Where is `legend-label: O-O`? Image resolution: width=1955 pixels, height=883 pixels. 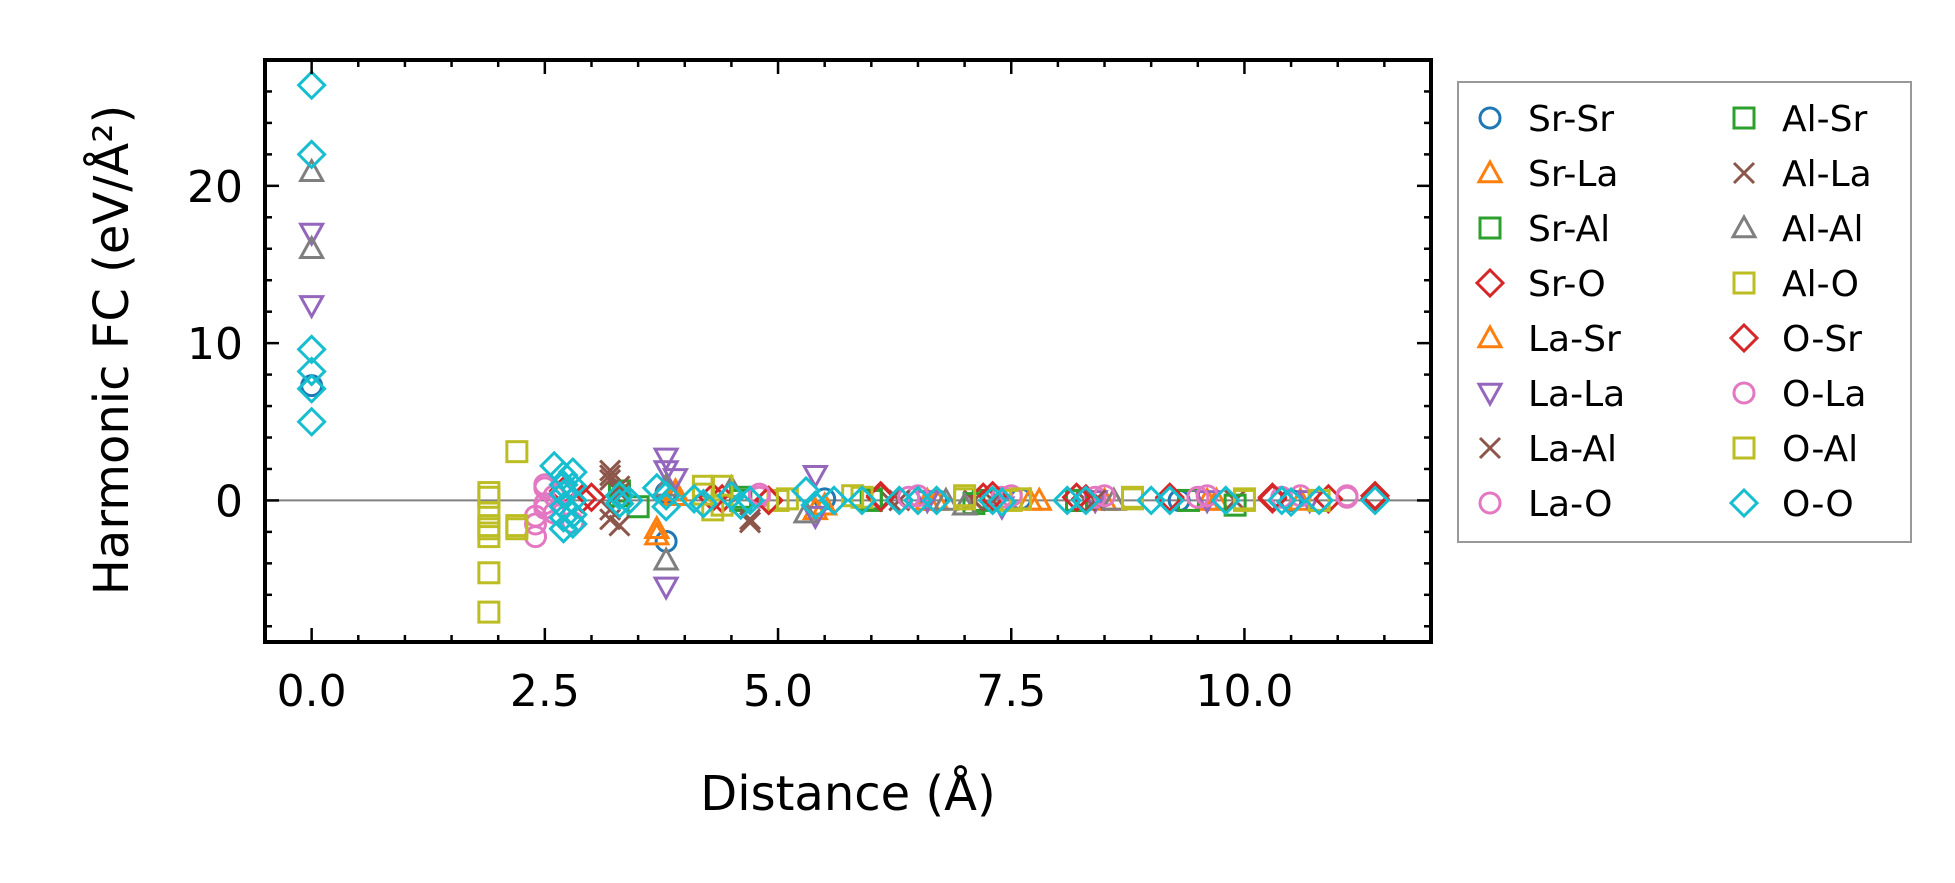 legend-label: O-O is located at coordinates (1818, 504).